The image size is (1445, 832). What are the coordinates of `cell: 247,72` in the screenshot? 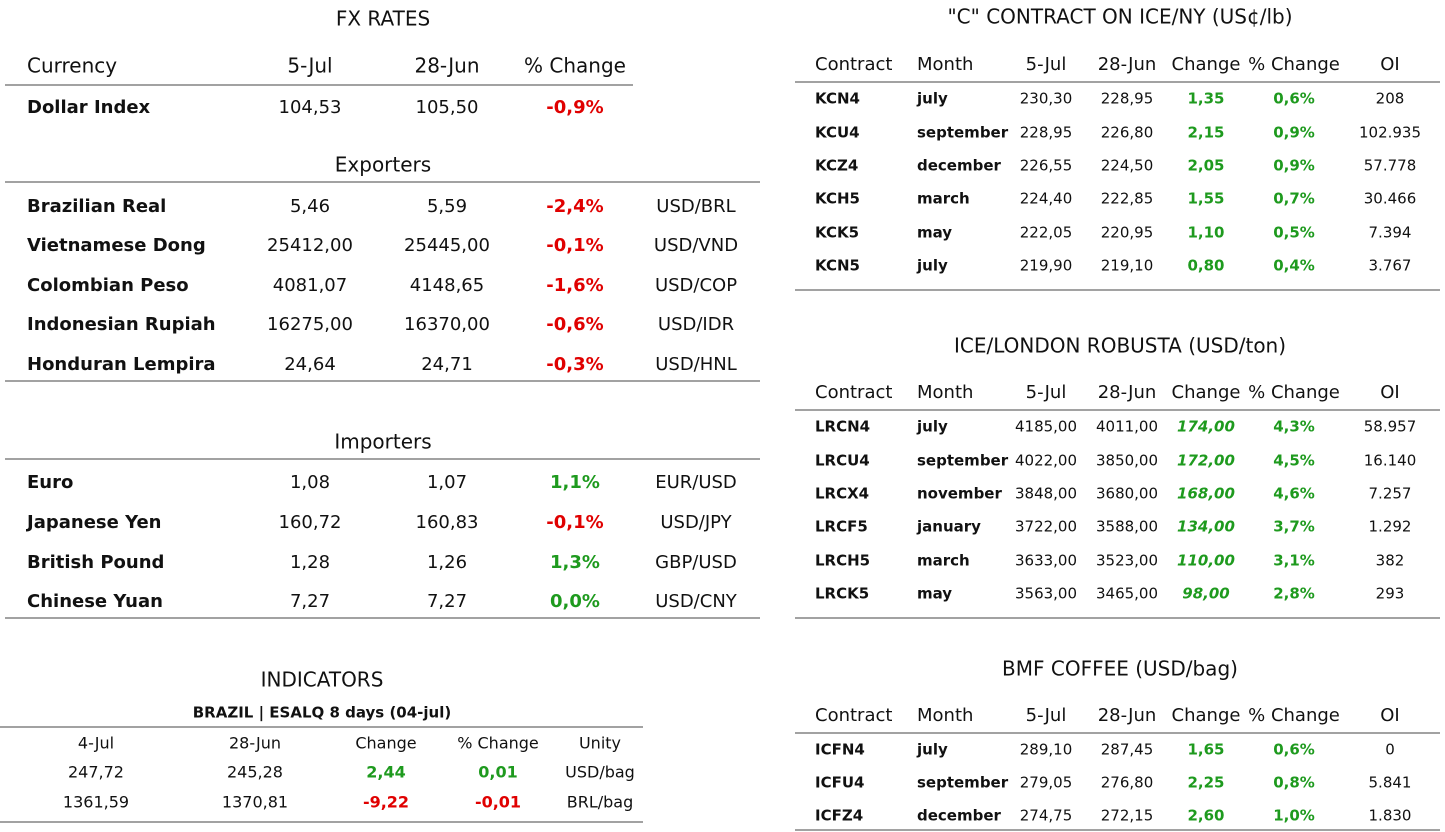 It's located at (96, 772).